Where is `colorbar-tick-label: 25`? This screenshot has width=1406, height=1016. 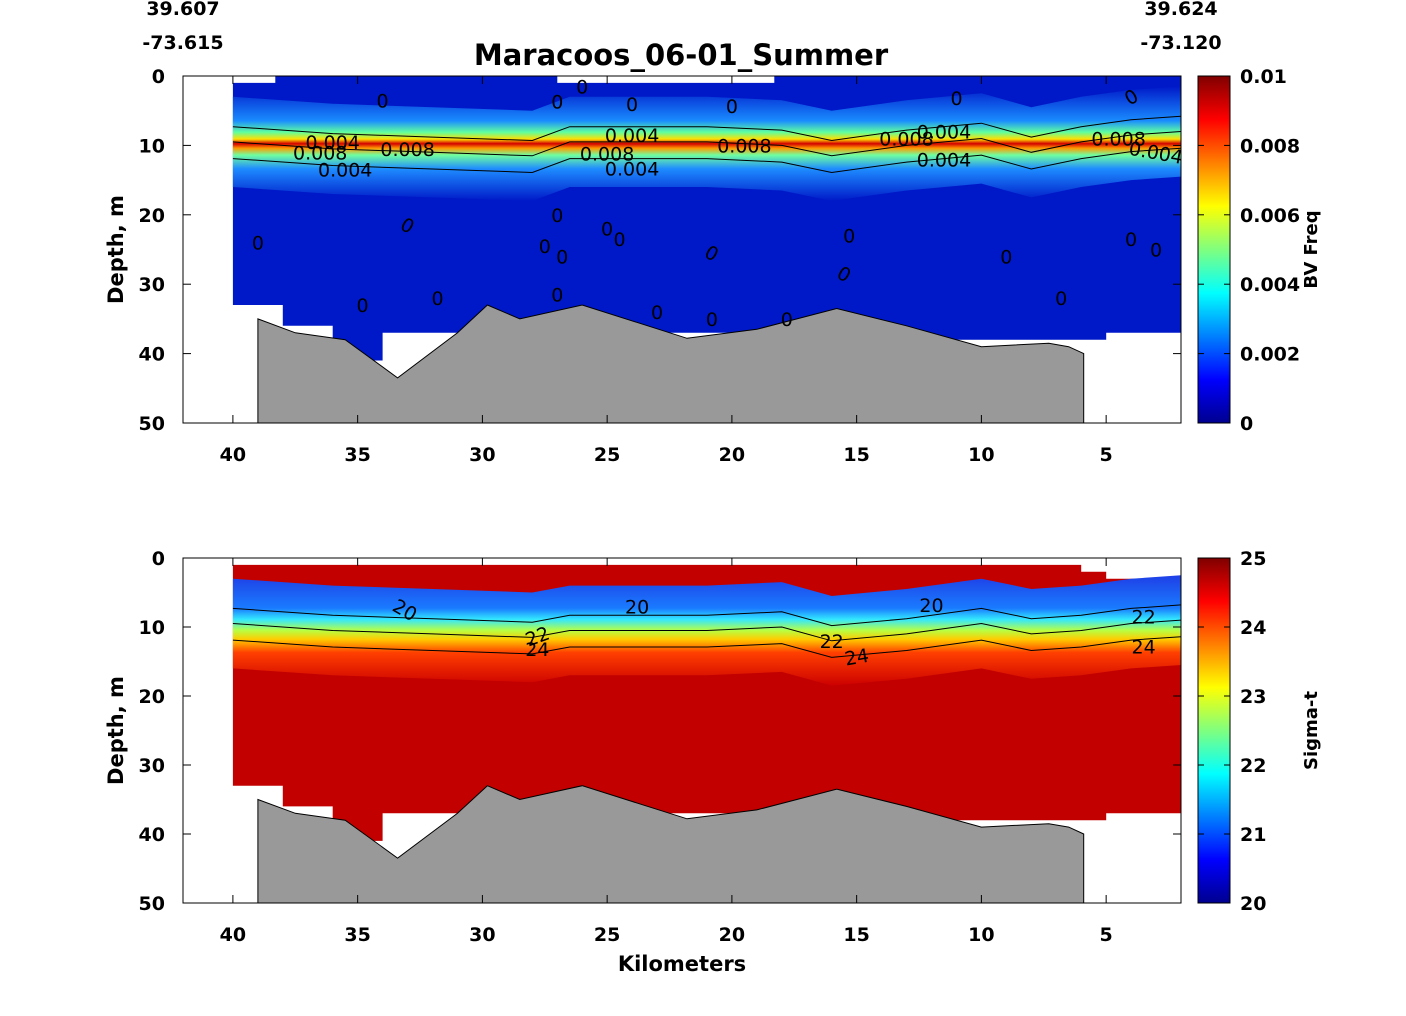 colorbar-tick-label: 25 is located at coordinates (1253, 559).